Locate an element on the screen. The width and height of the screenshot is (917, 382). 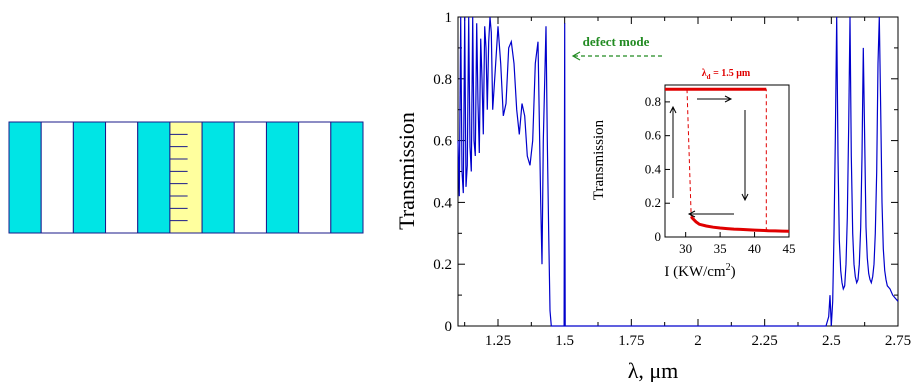
x-tick-label: 1.25 is located at coordinates (498, 341).